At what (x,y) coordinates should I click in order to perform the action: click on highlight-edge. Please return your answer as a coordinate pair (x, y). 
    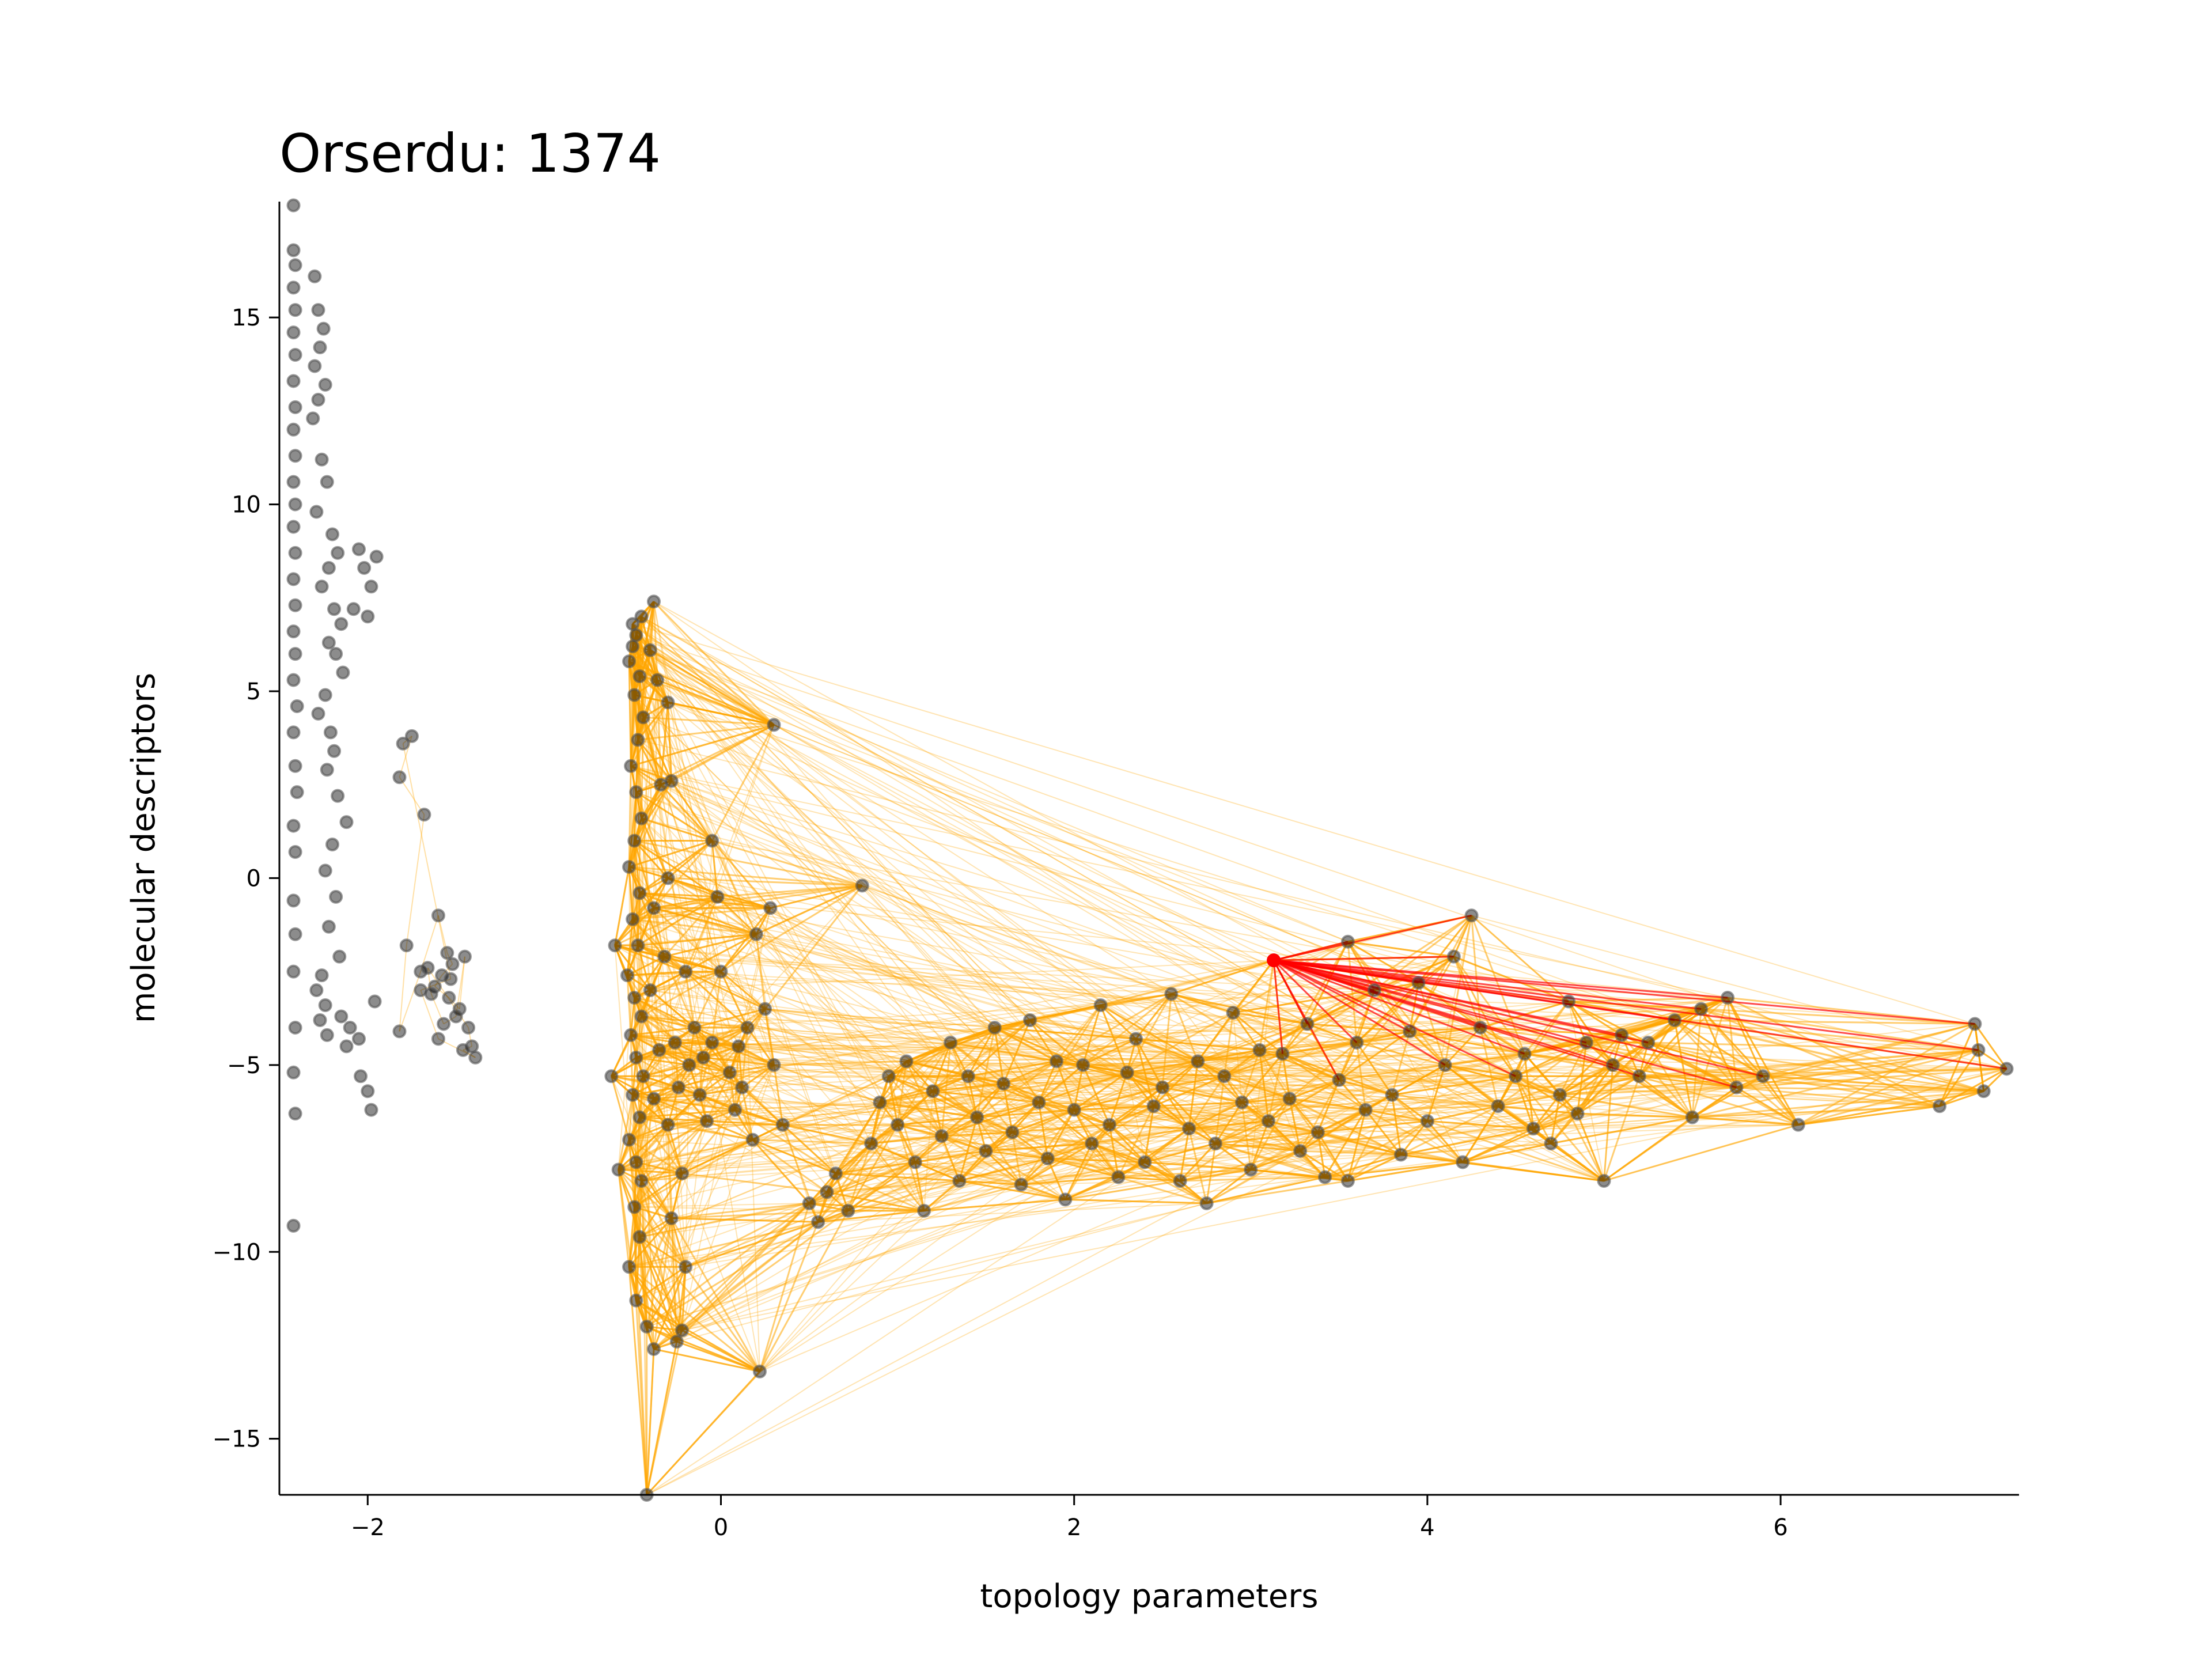
    Looking at the image, I should click on (1394, 1018).